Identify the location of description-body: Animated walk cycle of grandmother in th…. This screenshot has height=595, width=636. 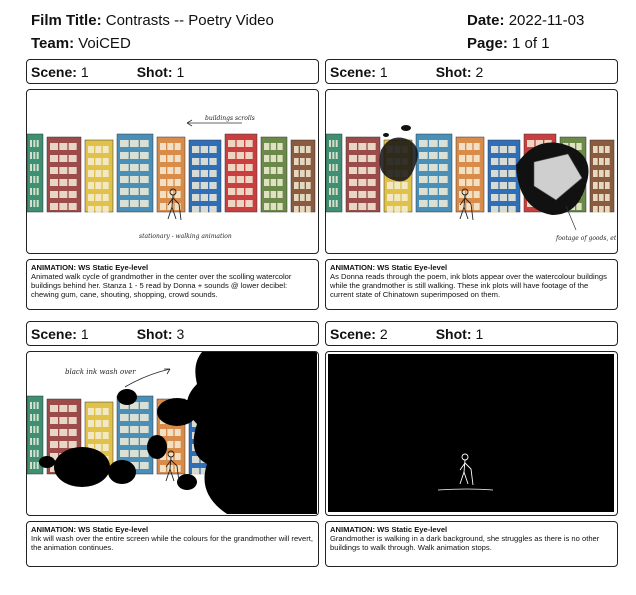
(161, 285).